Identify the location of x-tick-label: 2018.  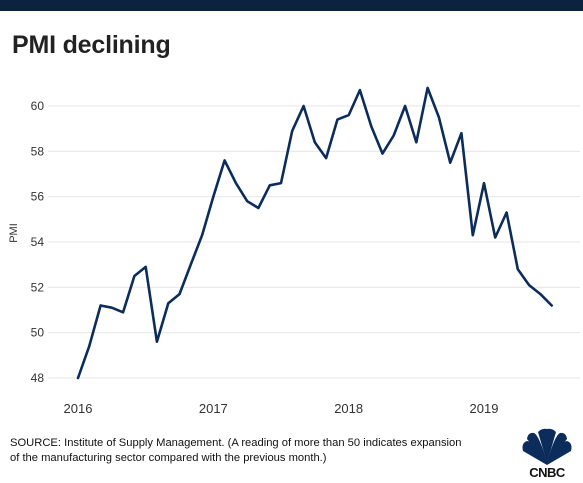
(348, 408).